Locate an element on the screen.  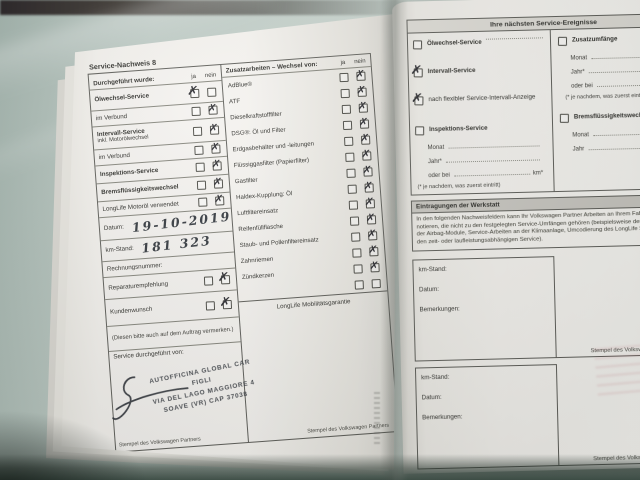
row-label: Ölwechsel-Service is located at coordinates (122, 98).